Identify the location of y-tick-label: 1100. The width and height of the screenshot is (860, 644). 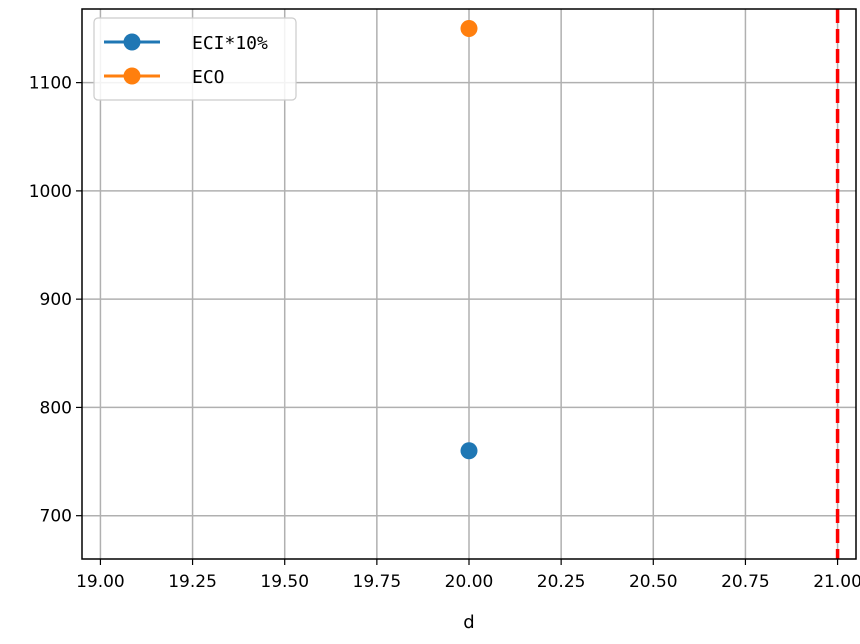
(50, 84).